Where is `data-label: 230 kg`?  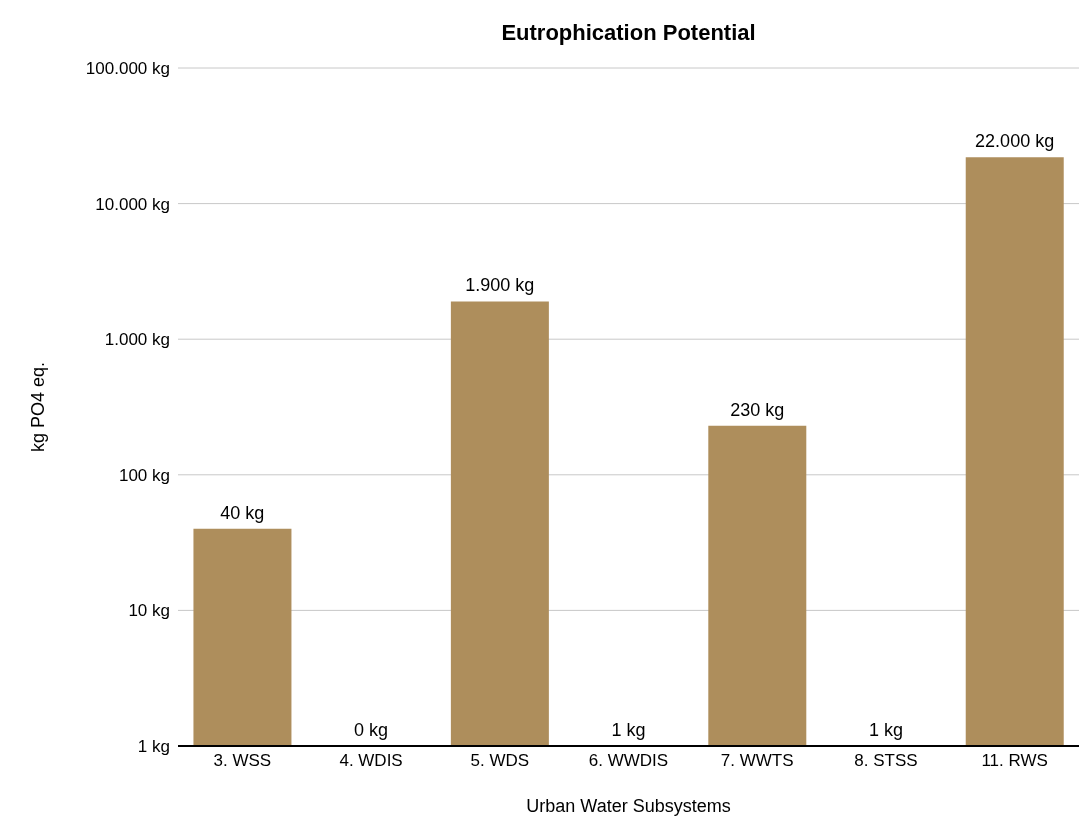 data-label: 230 kg is located at coordinates (757, 409).